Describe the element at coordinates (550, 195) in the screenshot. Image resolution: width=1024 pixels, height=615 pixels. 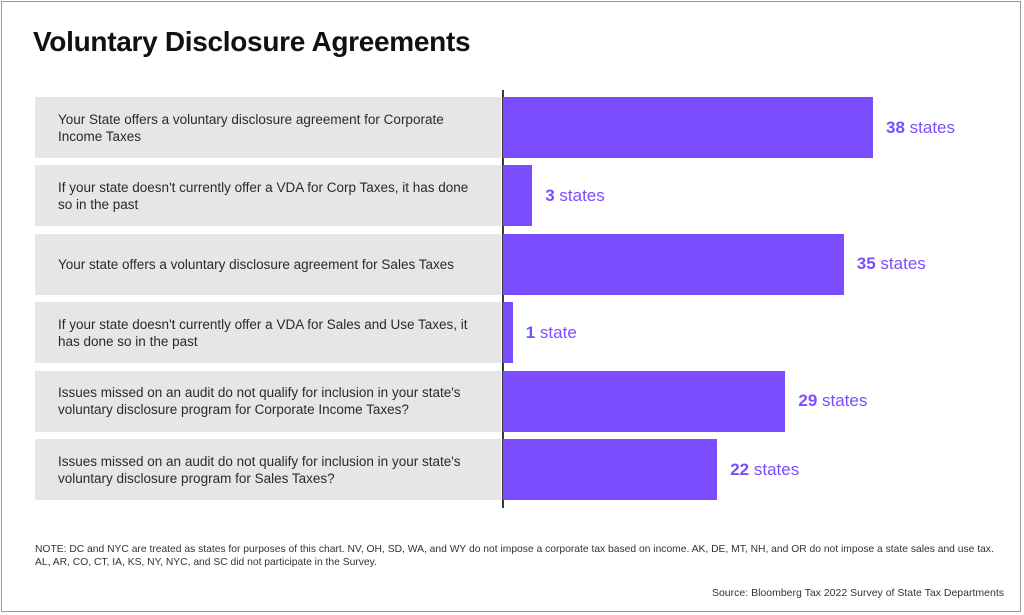
I see `data-label-number: 3` at that location.